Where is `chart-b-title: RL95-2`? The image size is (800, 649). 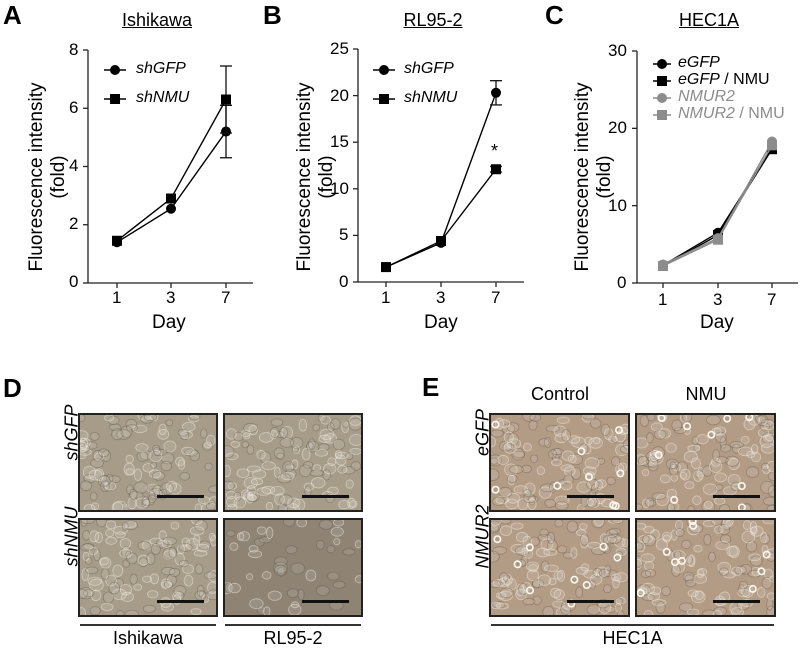 chart-b-title: RL95-2 is located at coordinates (433, 20).